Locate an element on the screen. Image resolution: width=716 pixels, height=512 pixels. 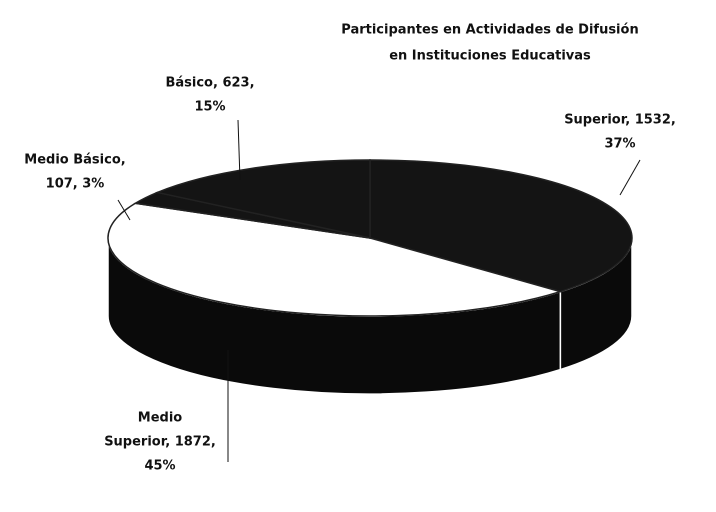
data-label: Básico, 623, is located at coordinates (209, 83).